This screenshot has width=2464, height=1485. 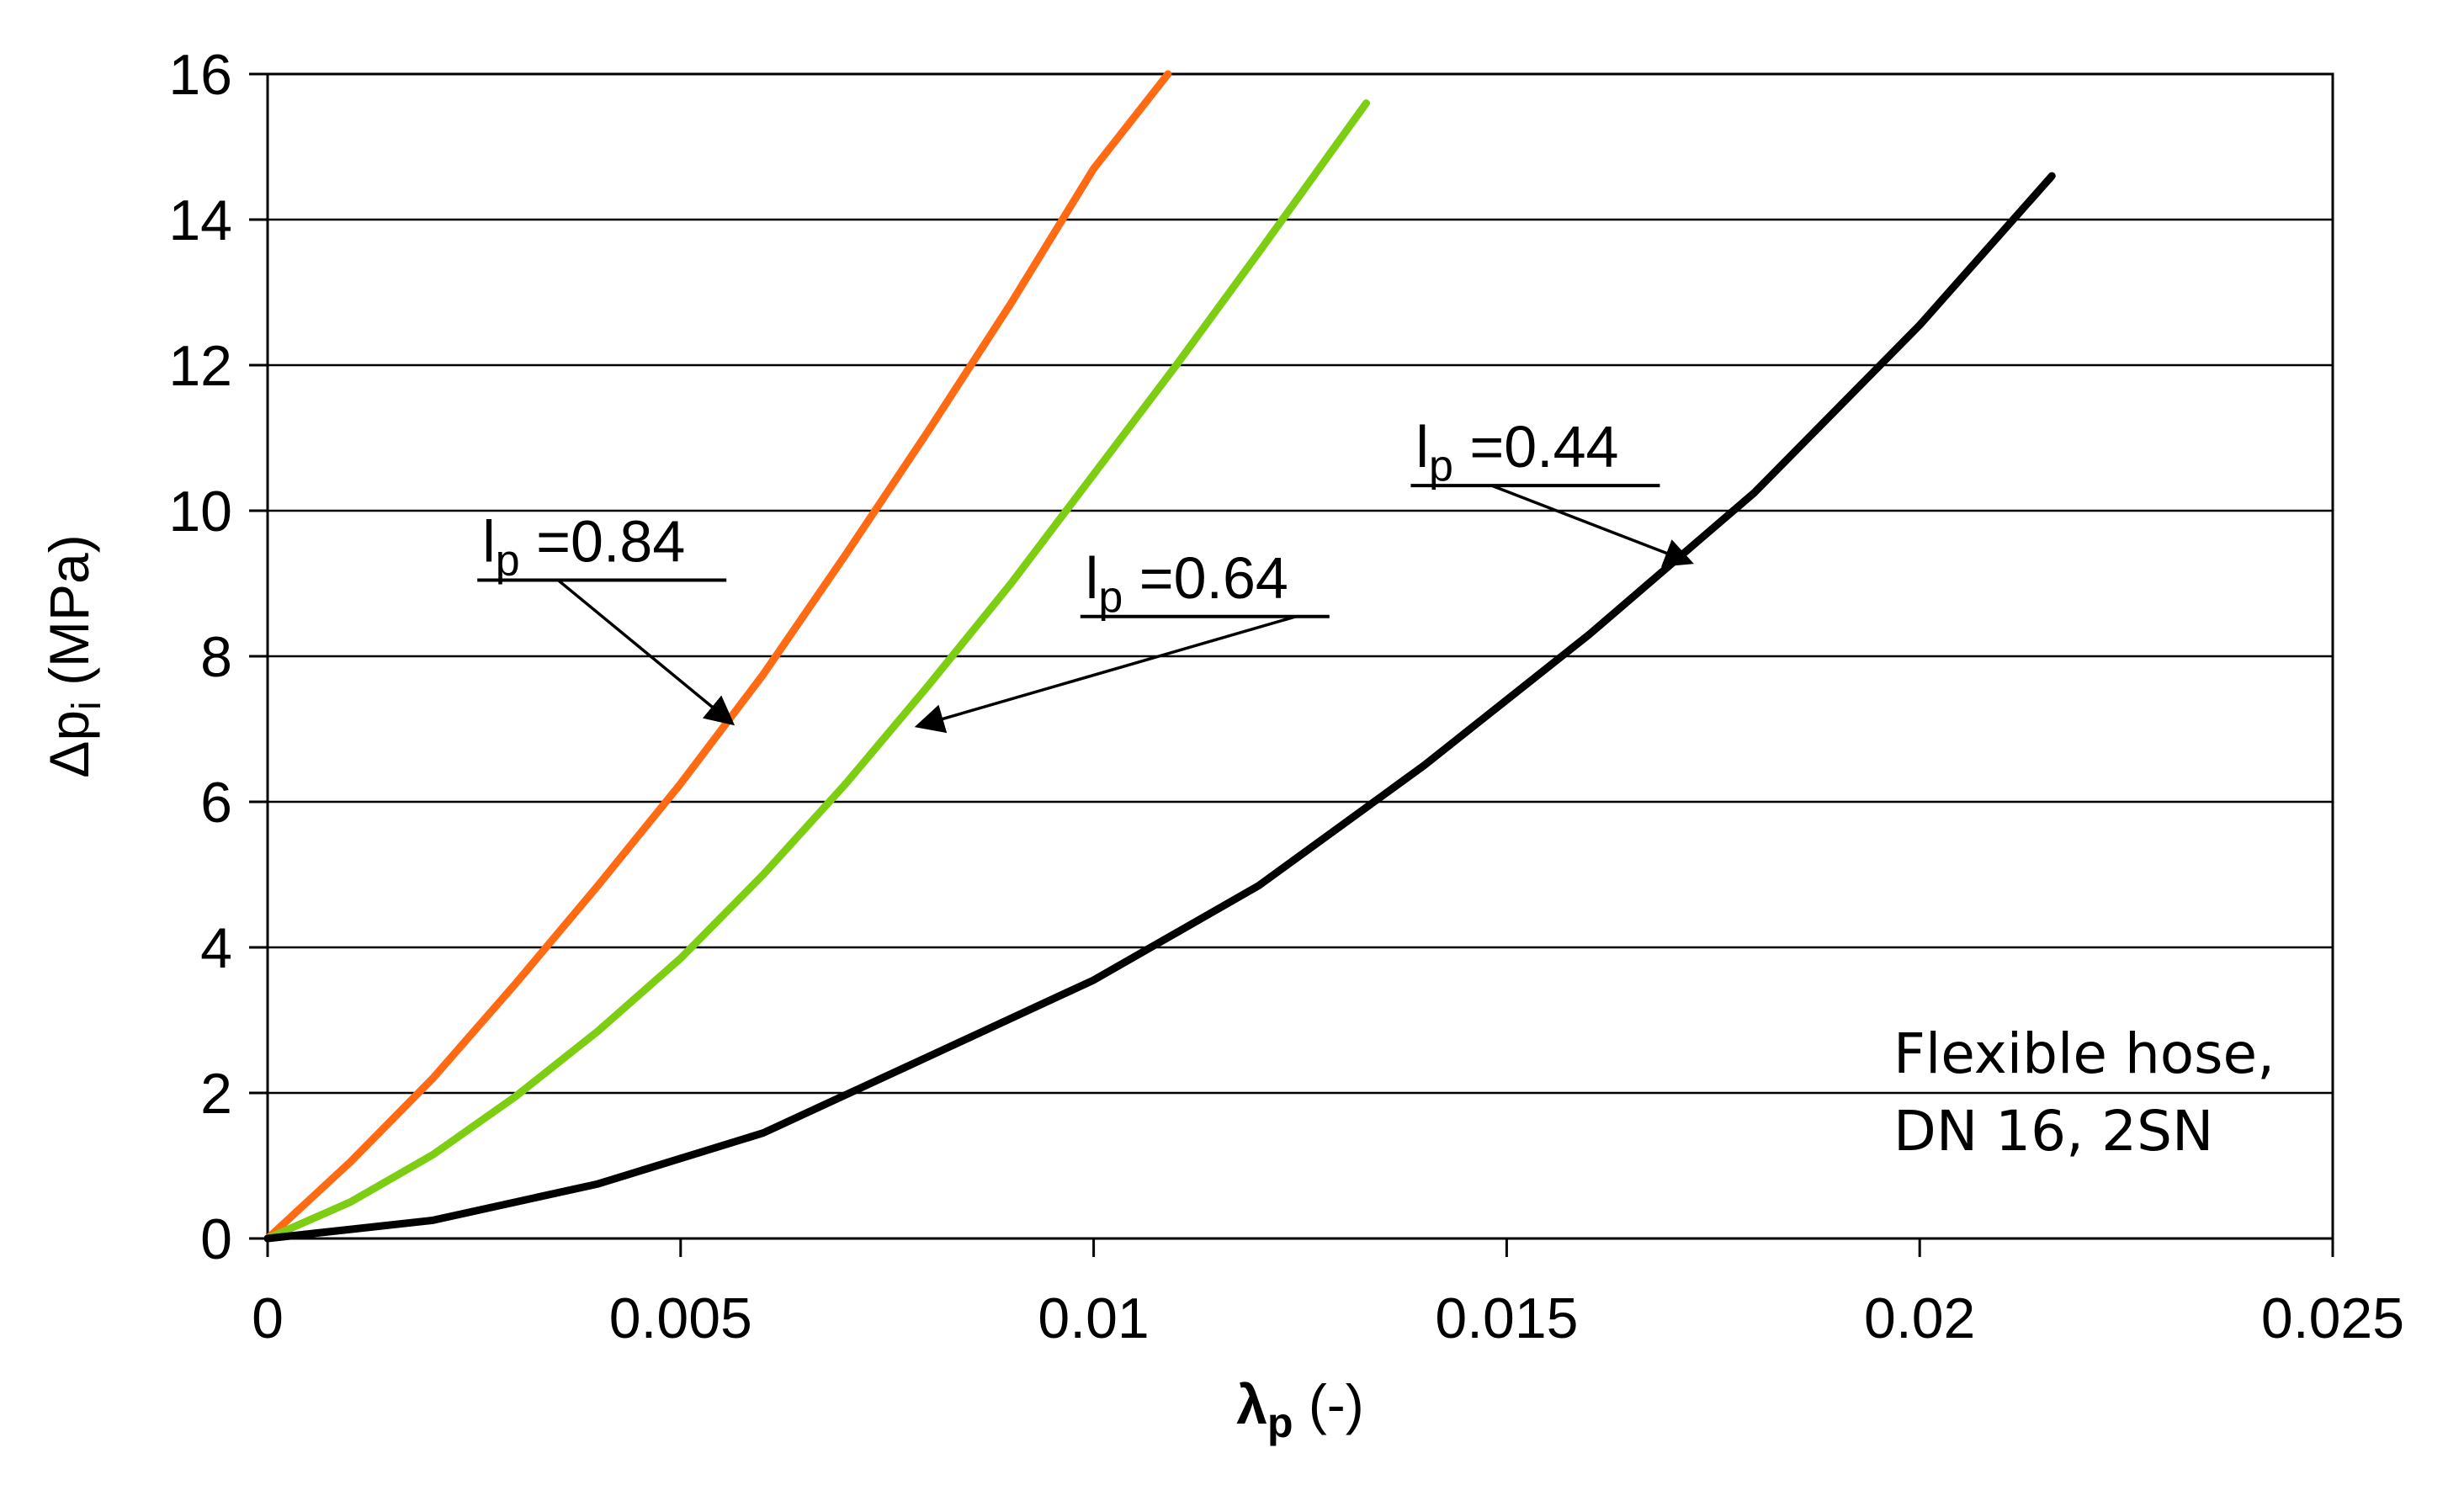 I want to click on annotation-value: =0.84, so click(x=603, y=542).